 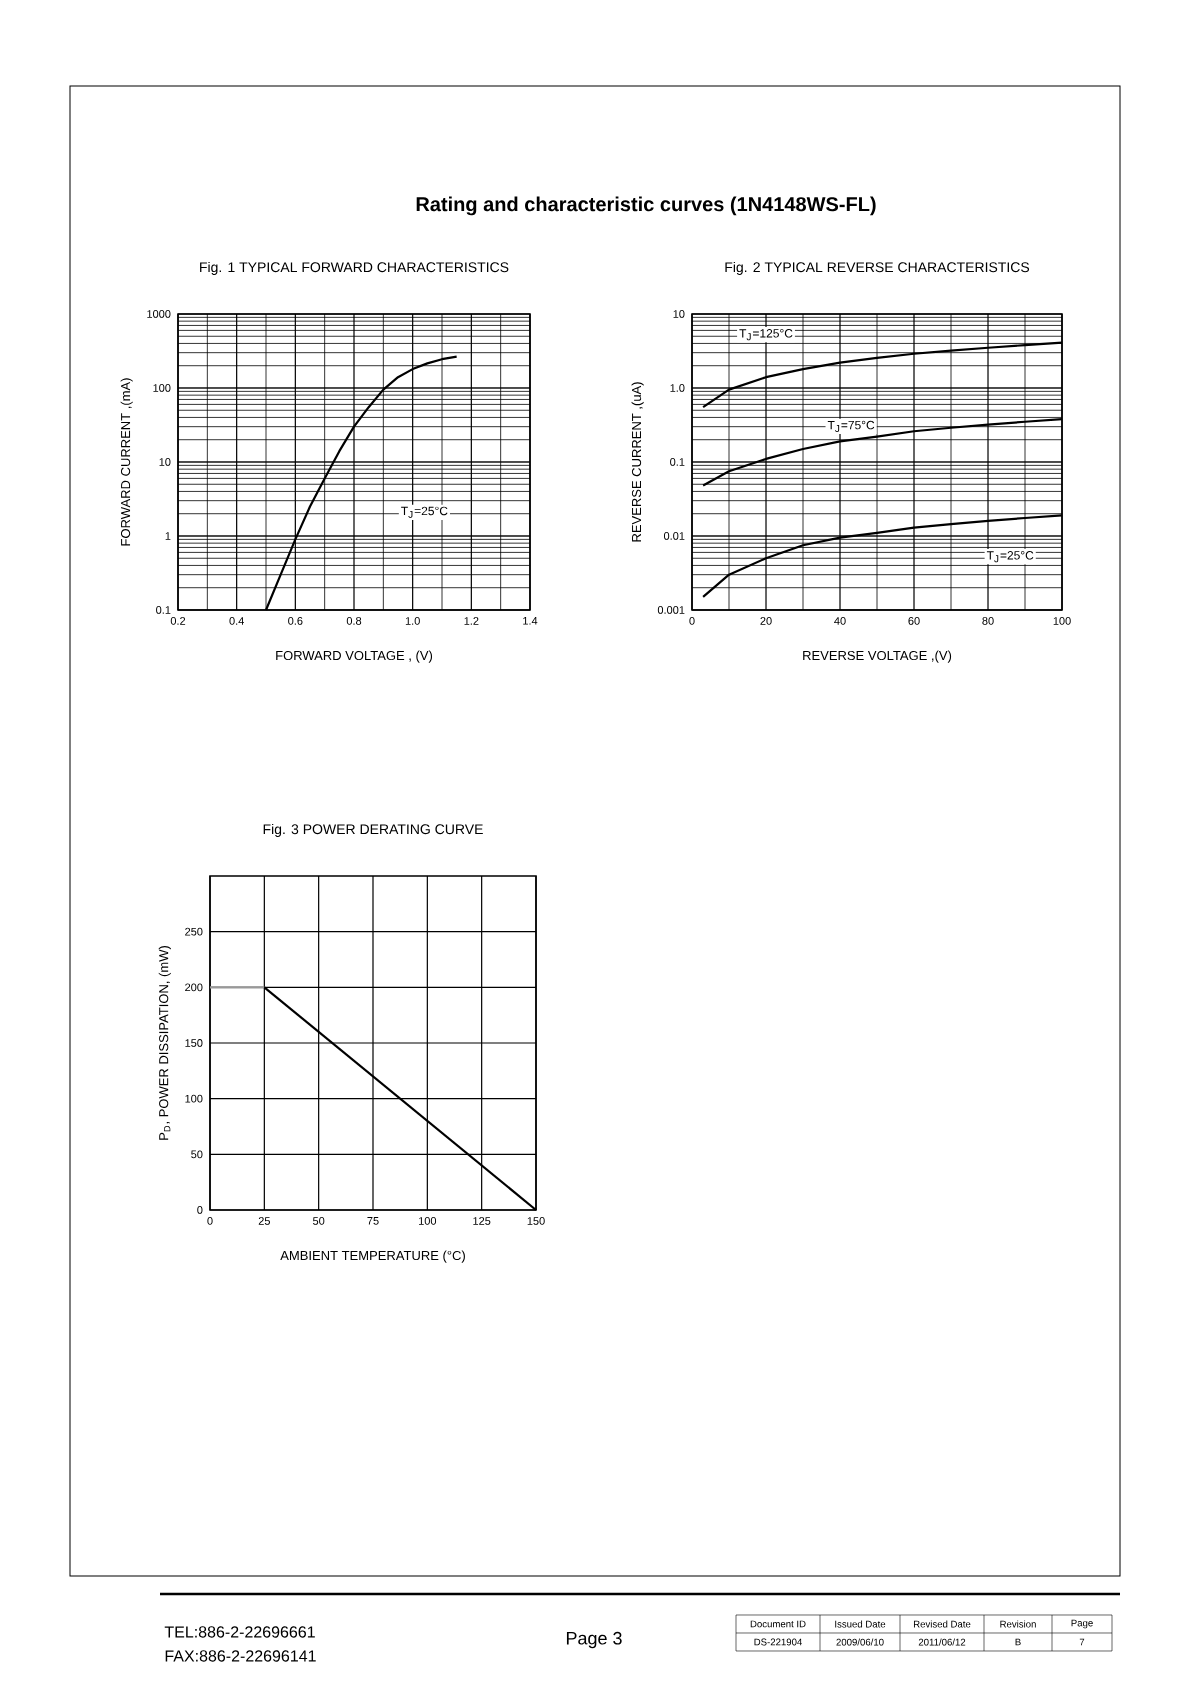 What do you see at coordinates (594, 1640) in the screenshot?
I see `text: Page 3` at bounding box center [594, 1640].